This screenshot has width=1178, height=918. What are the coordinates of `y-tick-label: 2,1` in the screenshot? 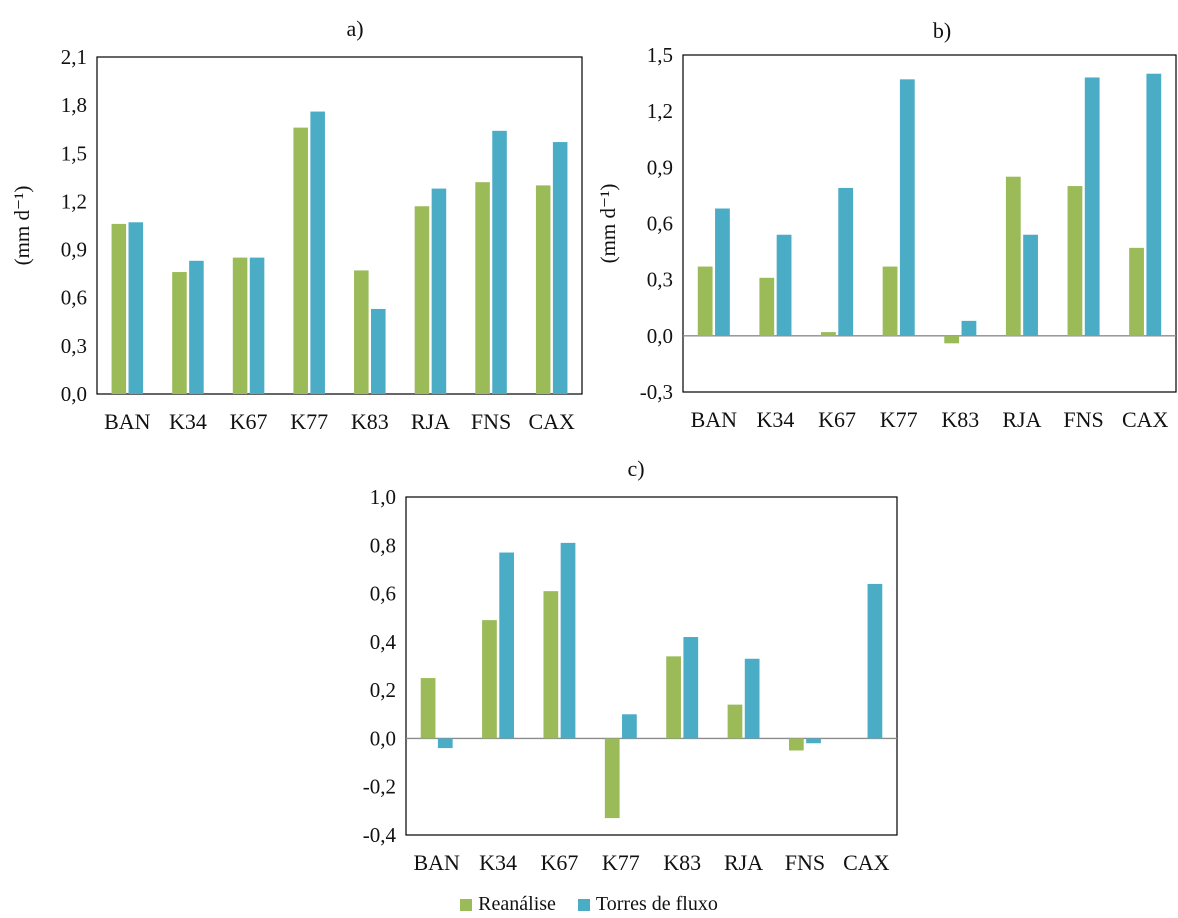 It's located at (74, 57).